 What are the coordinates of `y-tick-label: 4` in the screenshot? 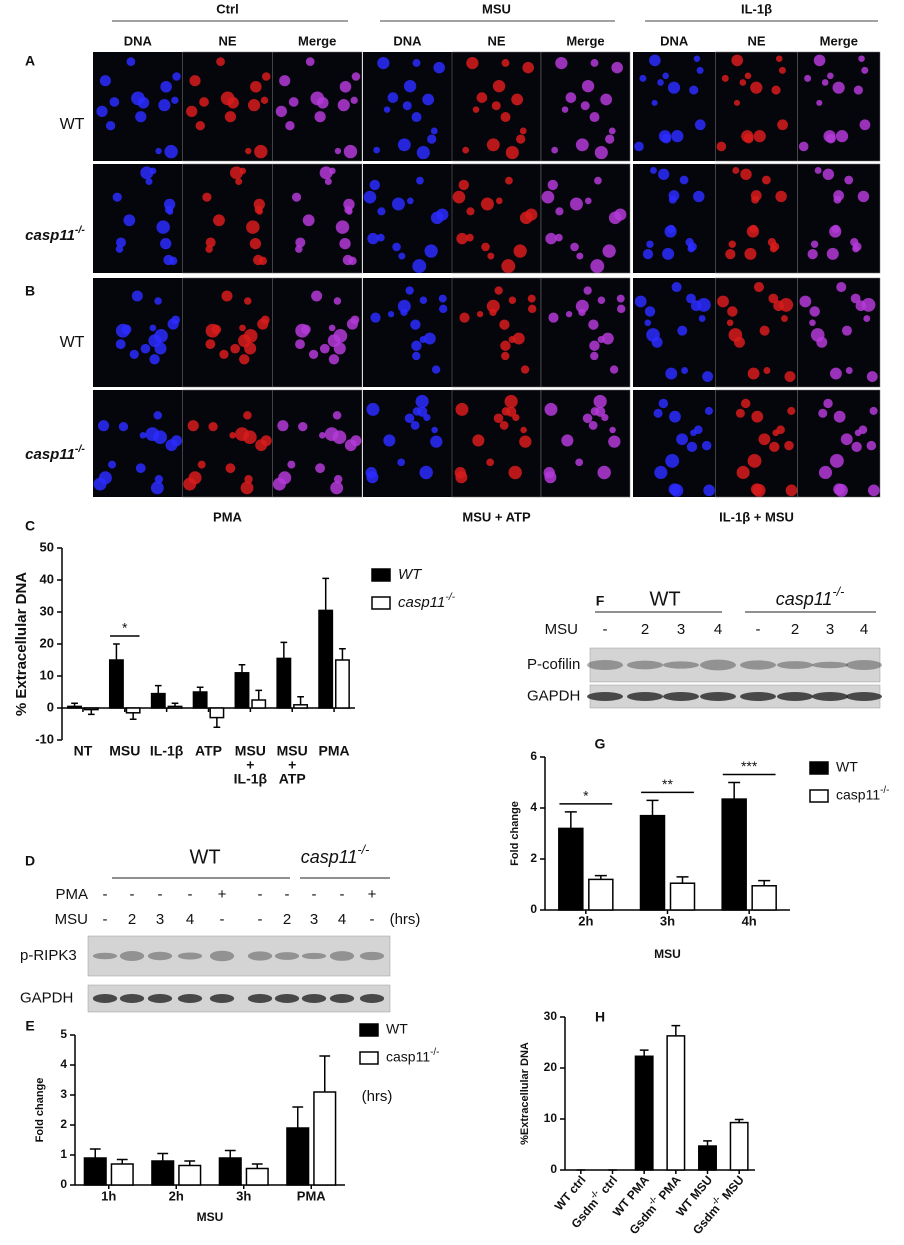 It's located at (533, 807).